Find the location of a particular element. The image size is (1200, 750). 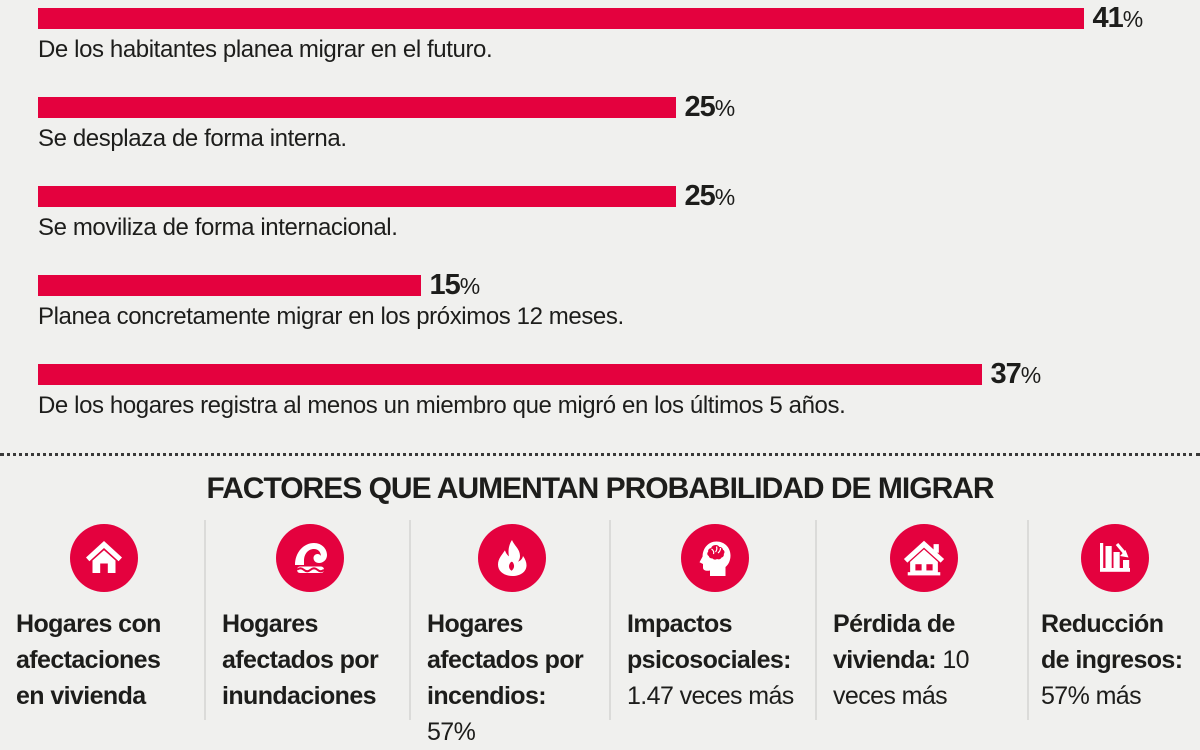

dotted-divider is located at coordinates (600, 454).